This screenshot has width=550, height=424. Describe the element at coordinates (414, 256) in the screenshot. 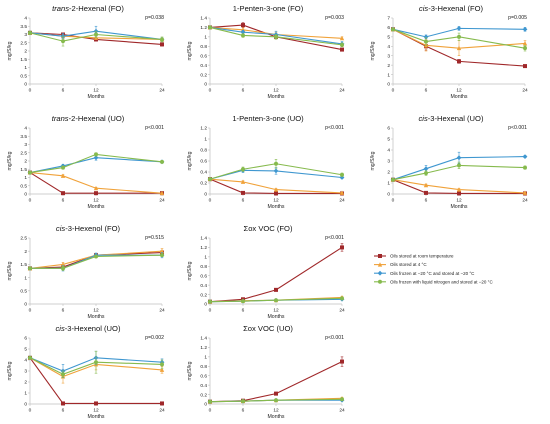

I see `legend-entry: Oils stored at room temperature` at that location.